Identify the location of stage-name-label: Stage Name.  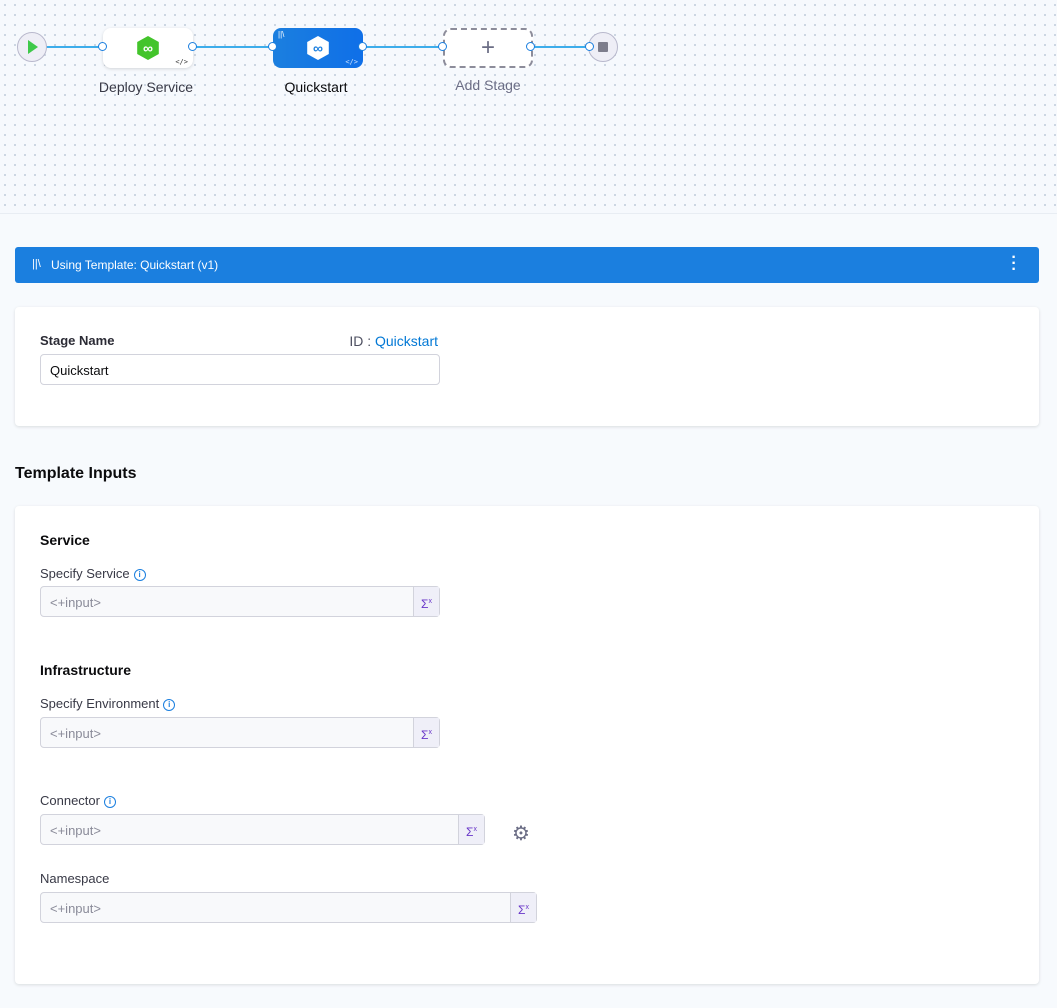
(77, 340).